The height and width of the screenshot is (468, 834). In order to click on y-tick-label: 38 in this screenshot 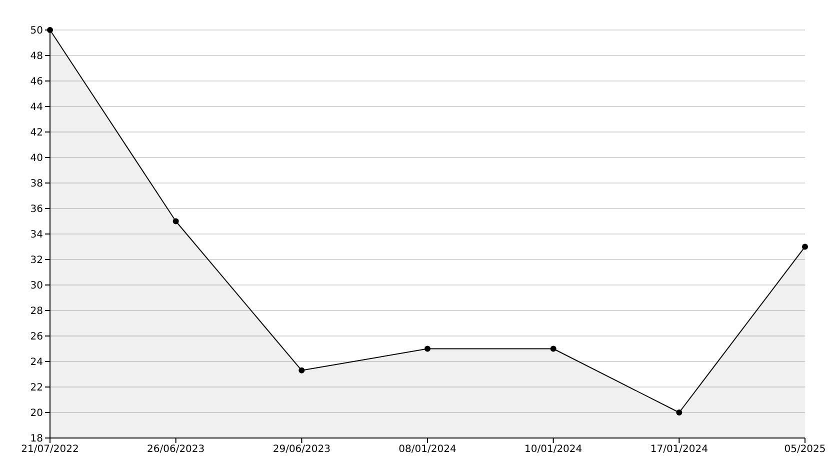, I will do `click(36, 184)`.